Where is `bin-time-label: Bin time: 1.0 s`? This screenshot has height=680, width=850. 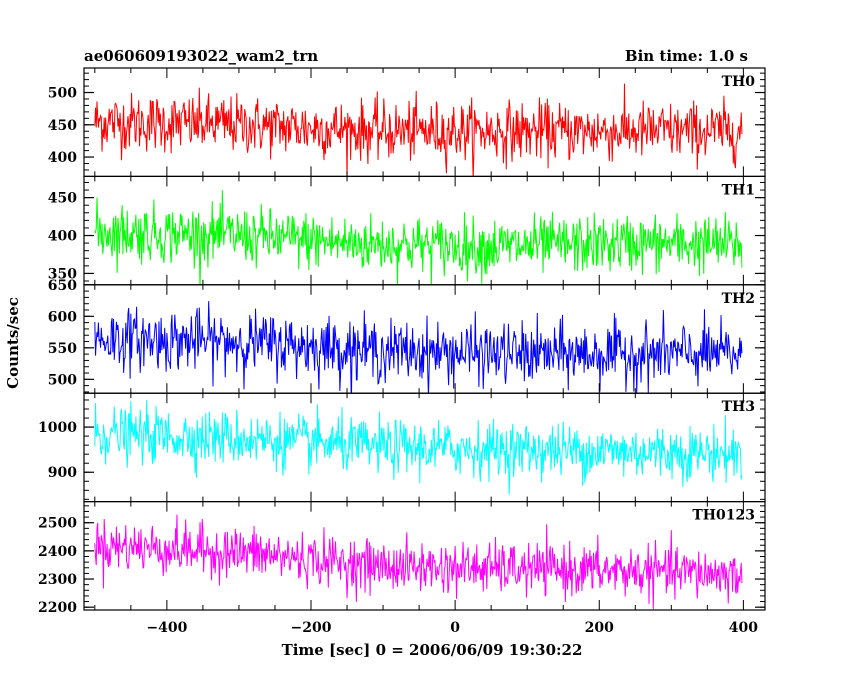 bin-time-label: Bin time: 1.0 s is located at coordinates (686, 56).